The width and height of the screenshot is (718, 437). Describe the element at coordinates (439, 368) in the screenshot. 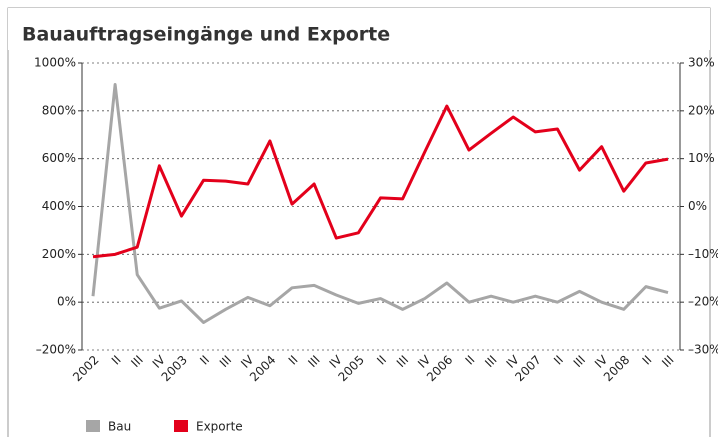

I see `x-tick-label: 2006` at that location.